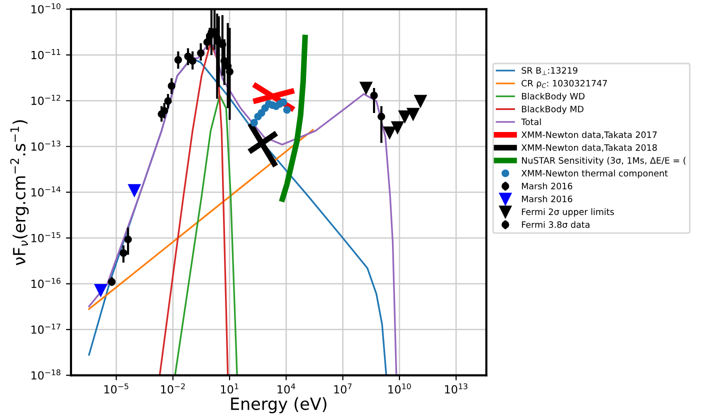  Describe the element at coordinates (456, 388) in the screenshot. I see `x-tick-label: 10$^{13}$` at that location.